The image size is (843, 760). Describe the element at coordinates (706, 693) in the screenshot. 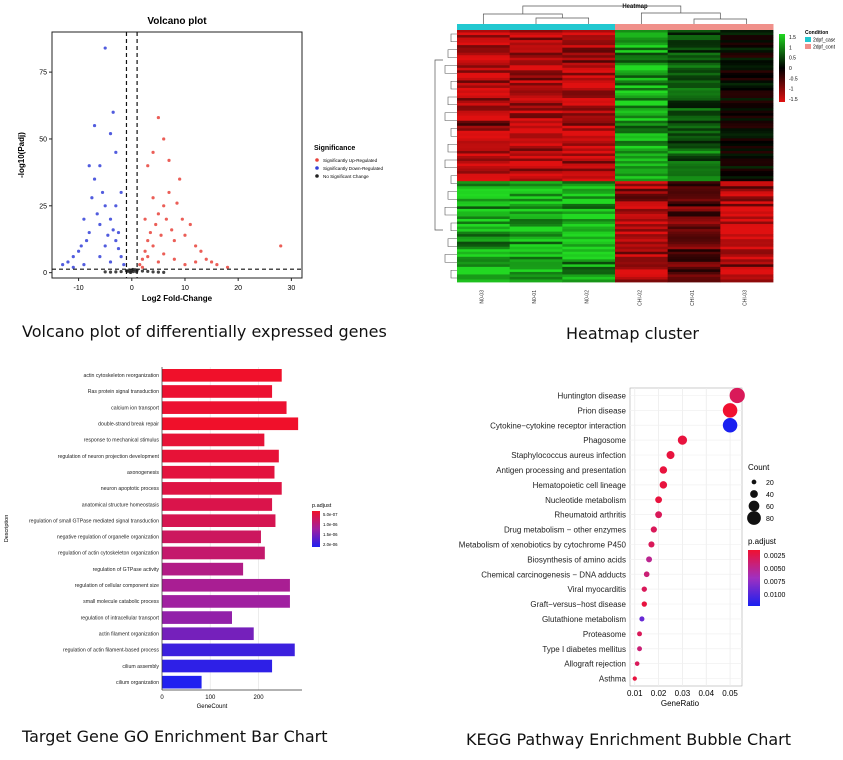

I see `kegg-x-tick-label: 0.04` at that location.